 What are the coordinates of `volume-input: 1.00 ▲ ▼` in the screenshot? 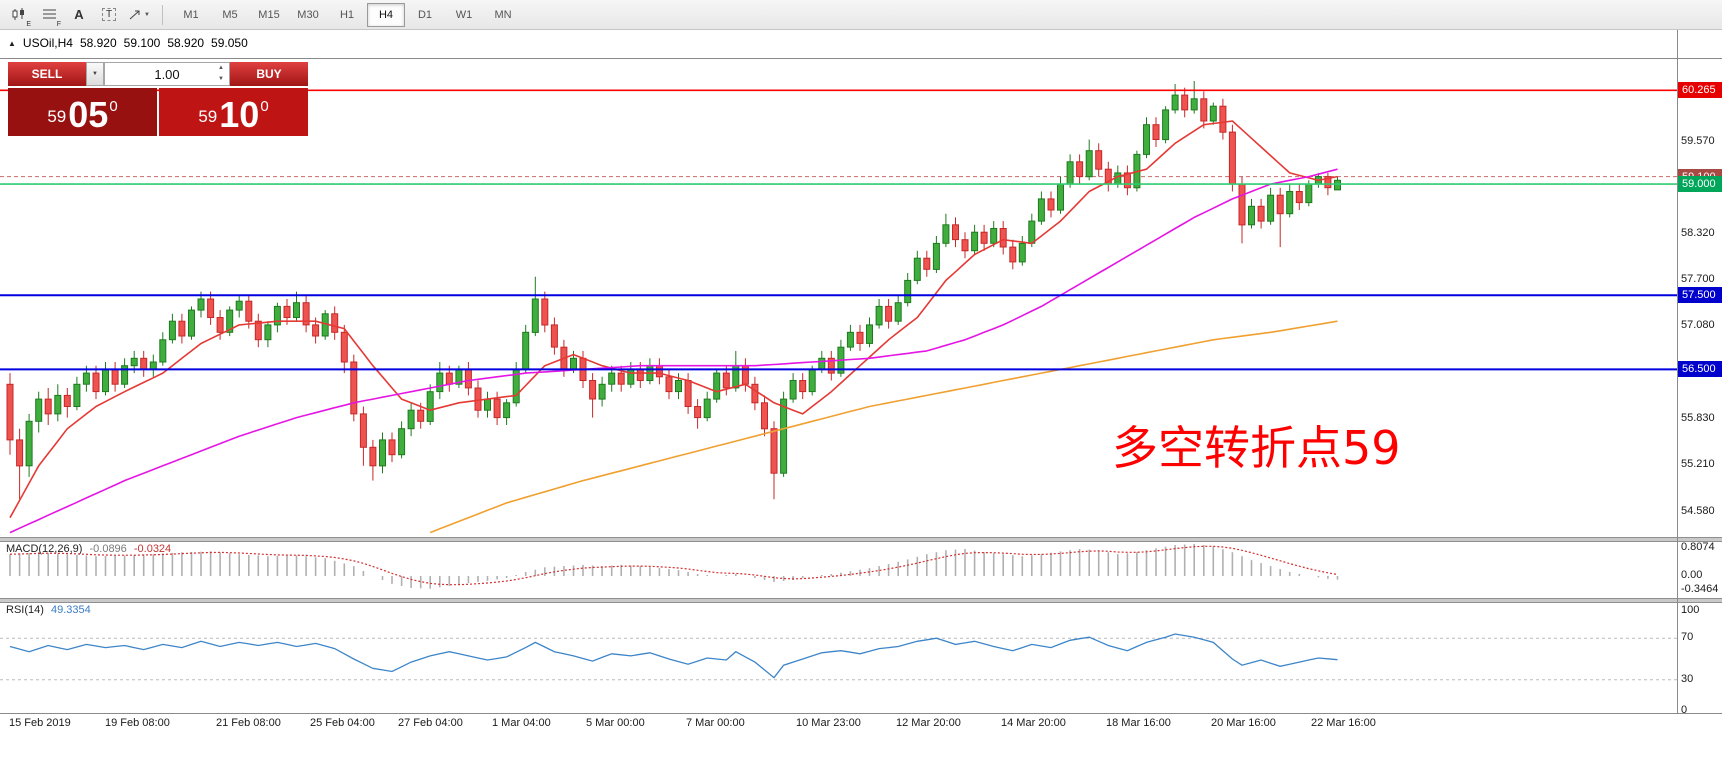 It's located at (167, 74).